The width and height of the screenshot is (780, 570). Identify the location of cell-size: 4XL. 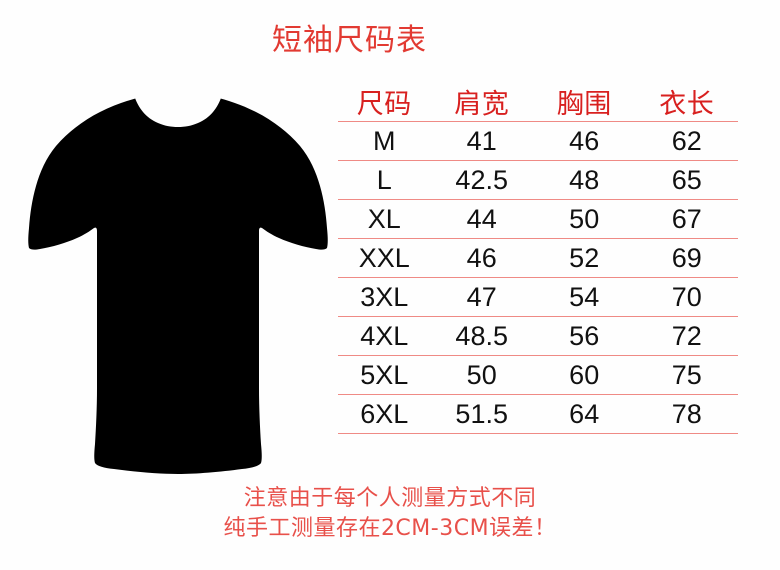
(384, 335).